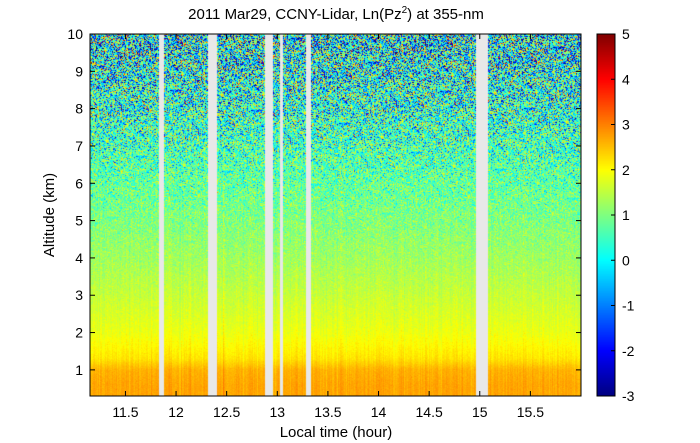 The image size is (700, 443). I want to click on y-axis-label: Altitude (km), so click(49, 215).